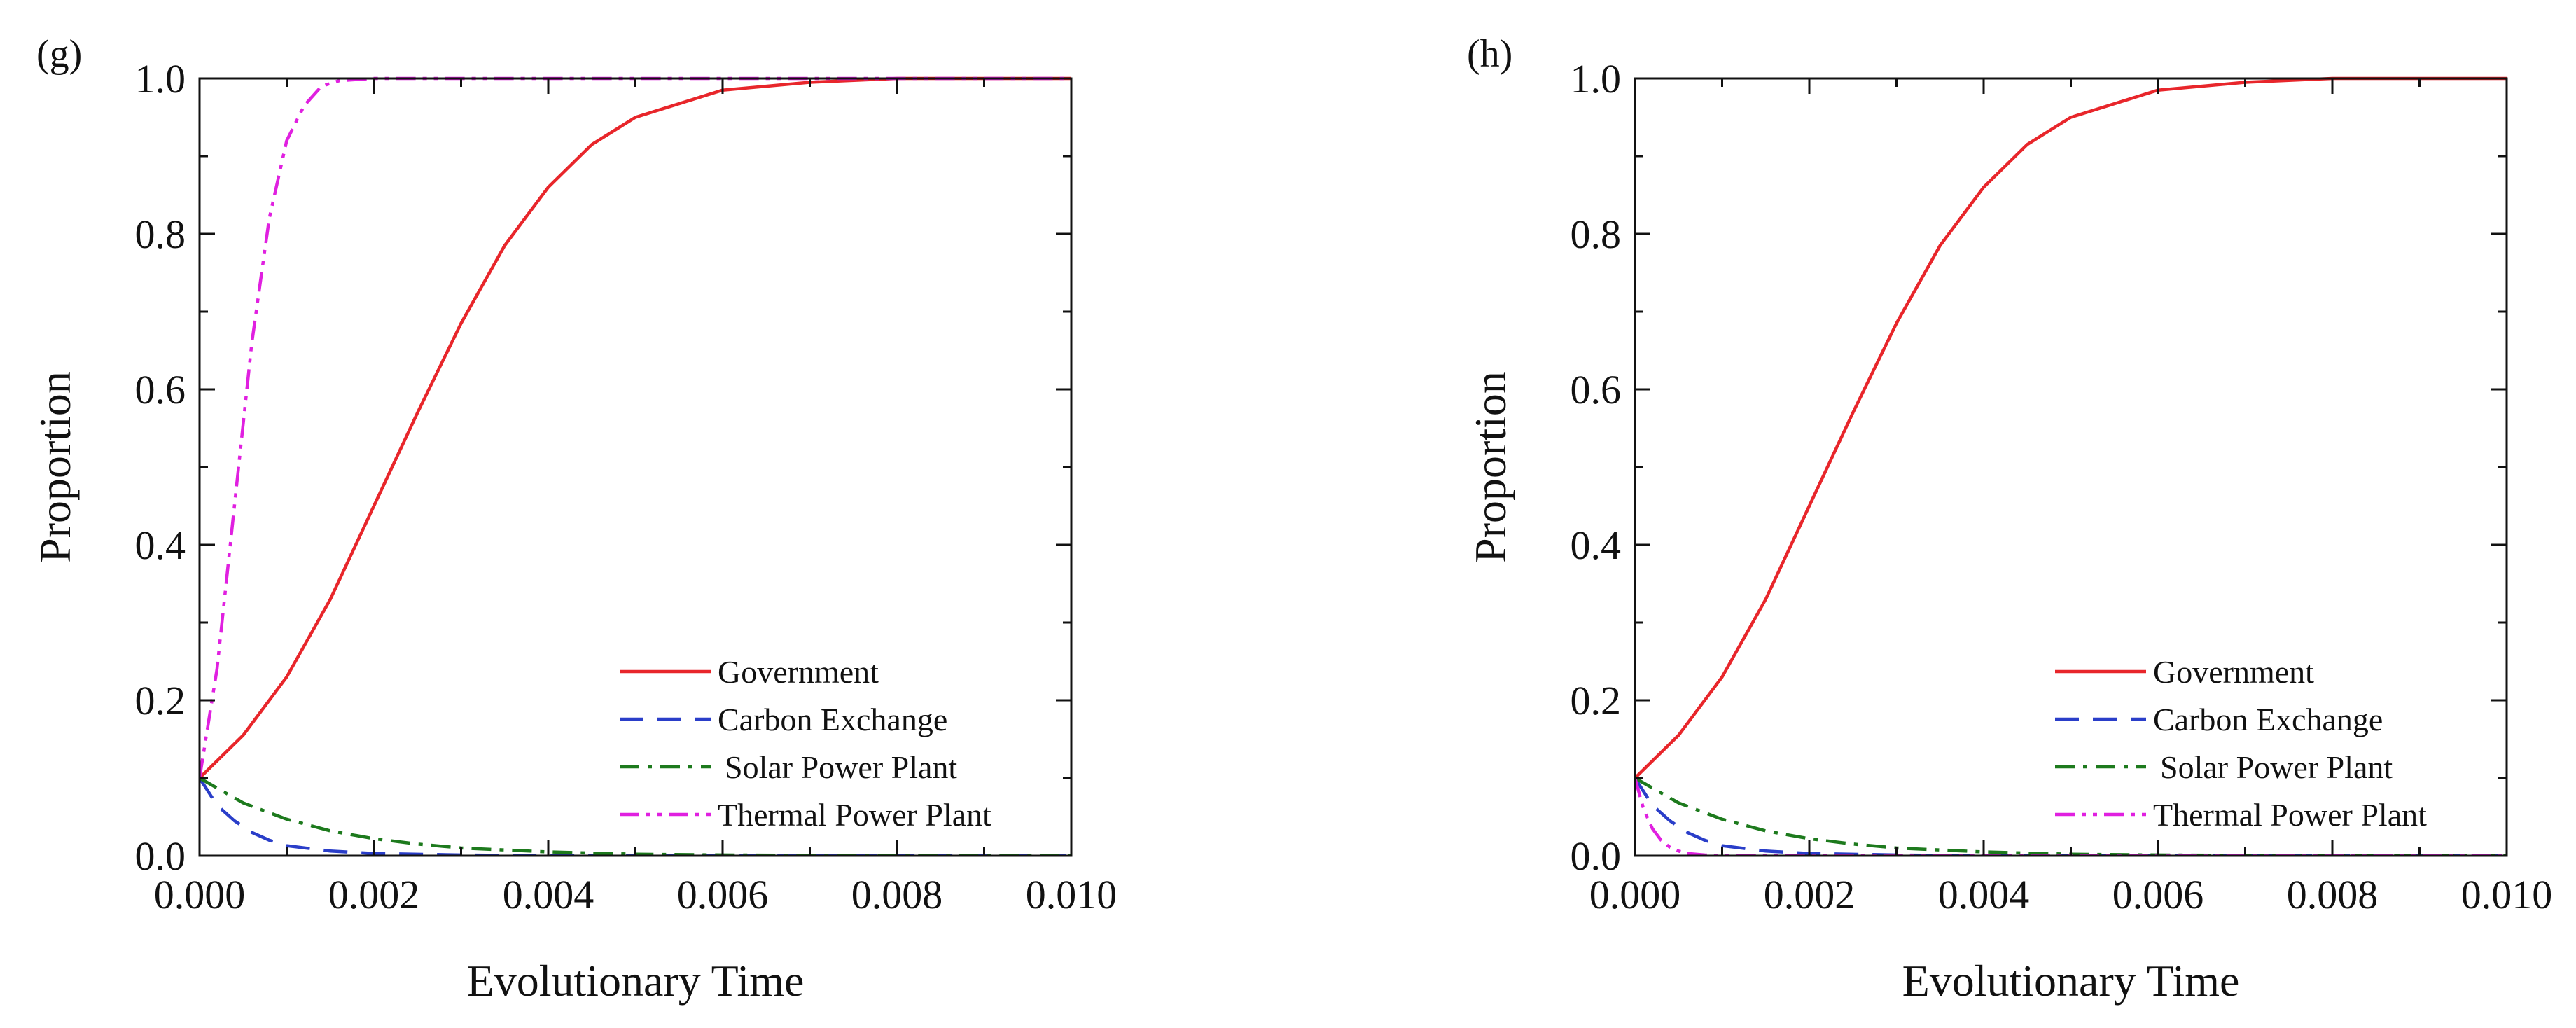  I want to click on panel-label: (h), so click(1489, 54).